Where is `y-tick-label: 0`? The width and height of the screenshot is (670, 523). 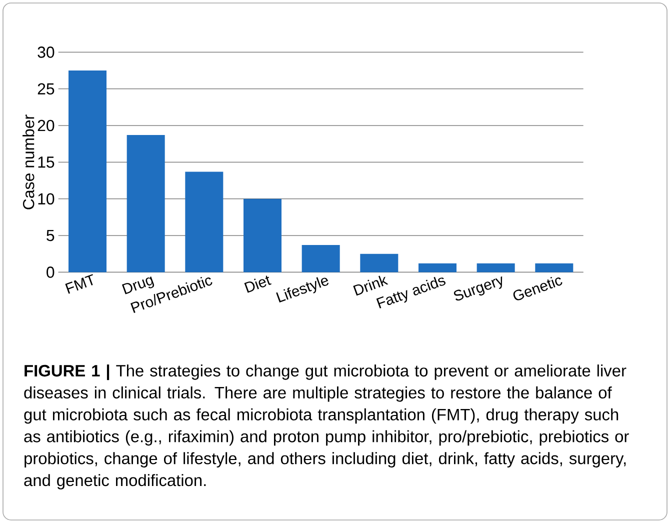
y-tick-label: 0 is located at coordinates (50, 272).